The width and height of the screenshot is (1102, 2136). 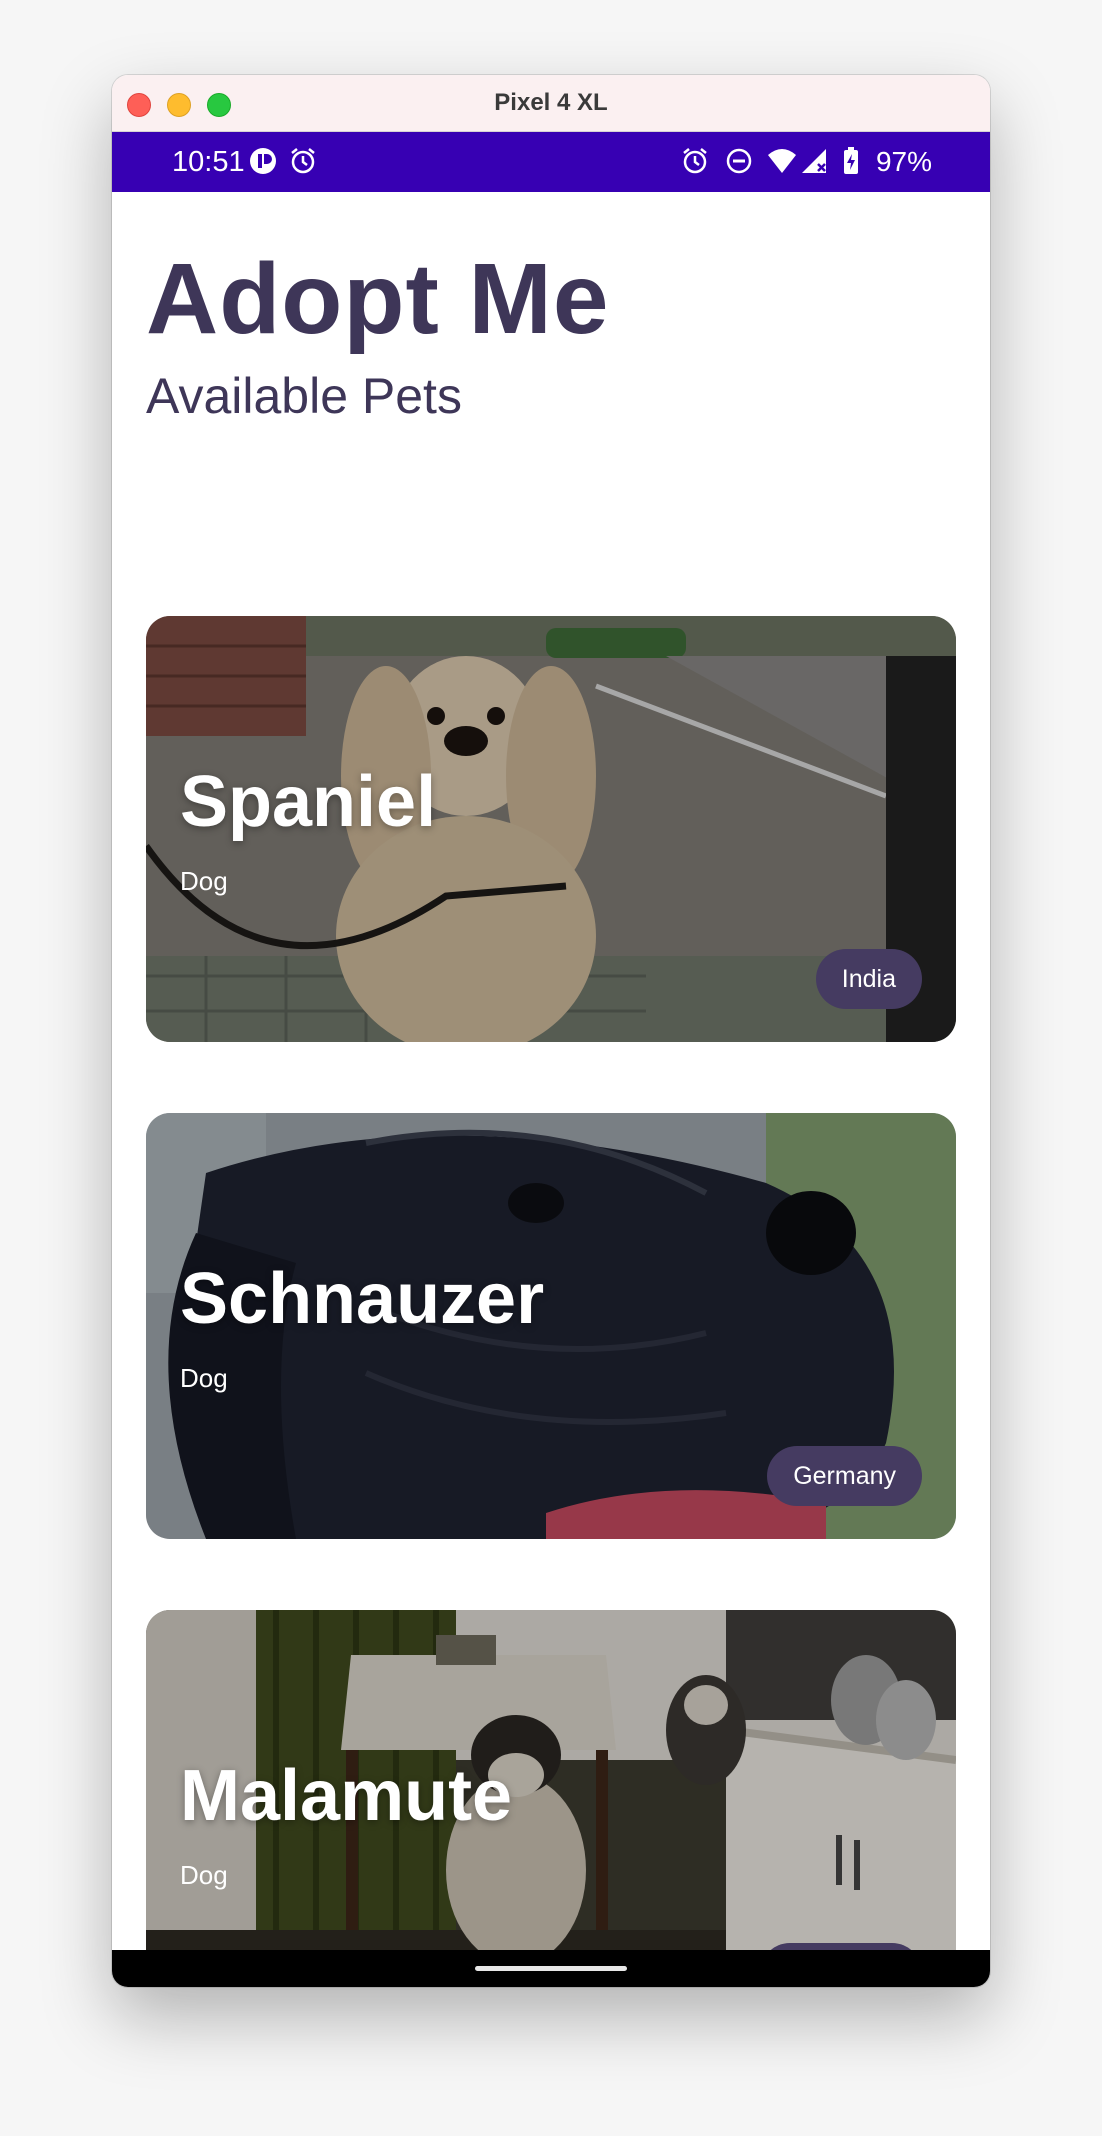 What do you see at coordinates (208, 162) in the screenshot?
I see `status-time: 10:51` at bounding box center [208, 162].